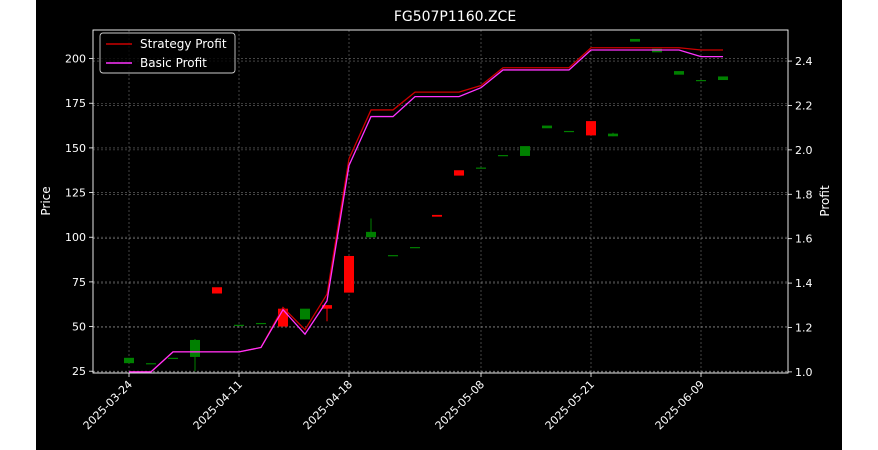 Image resolution: width=878 pixels, height=450 pixels. What do you see at coordinates (825, 201) in the screenshot?
I see `y-axis-label-right: Profit` at bounding box center [825, 201].